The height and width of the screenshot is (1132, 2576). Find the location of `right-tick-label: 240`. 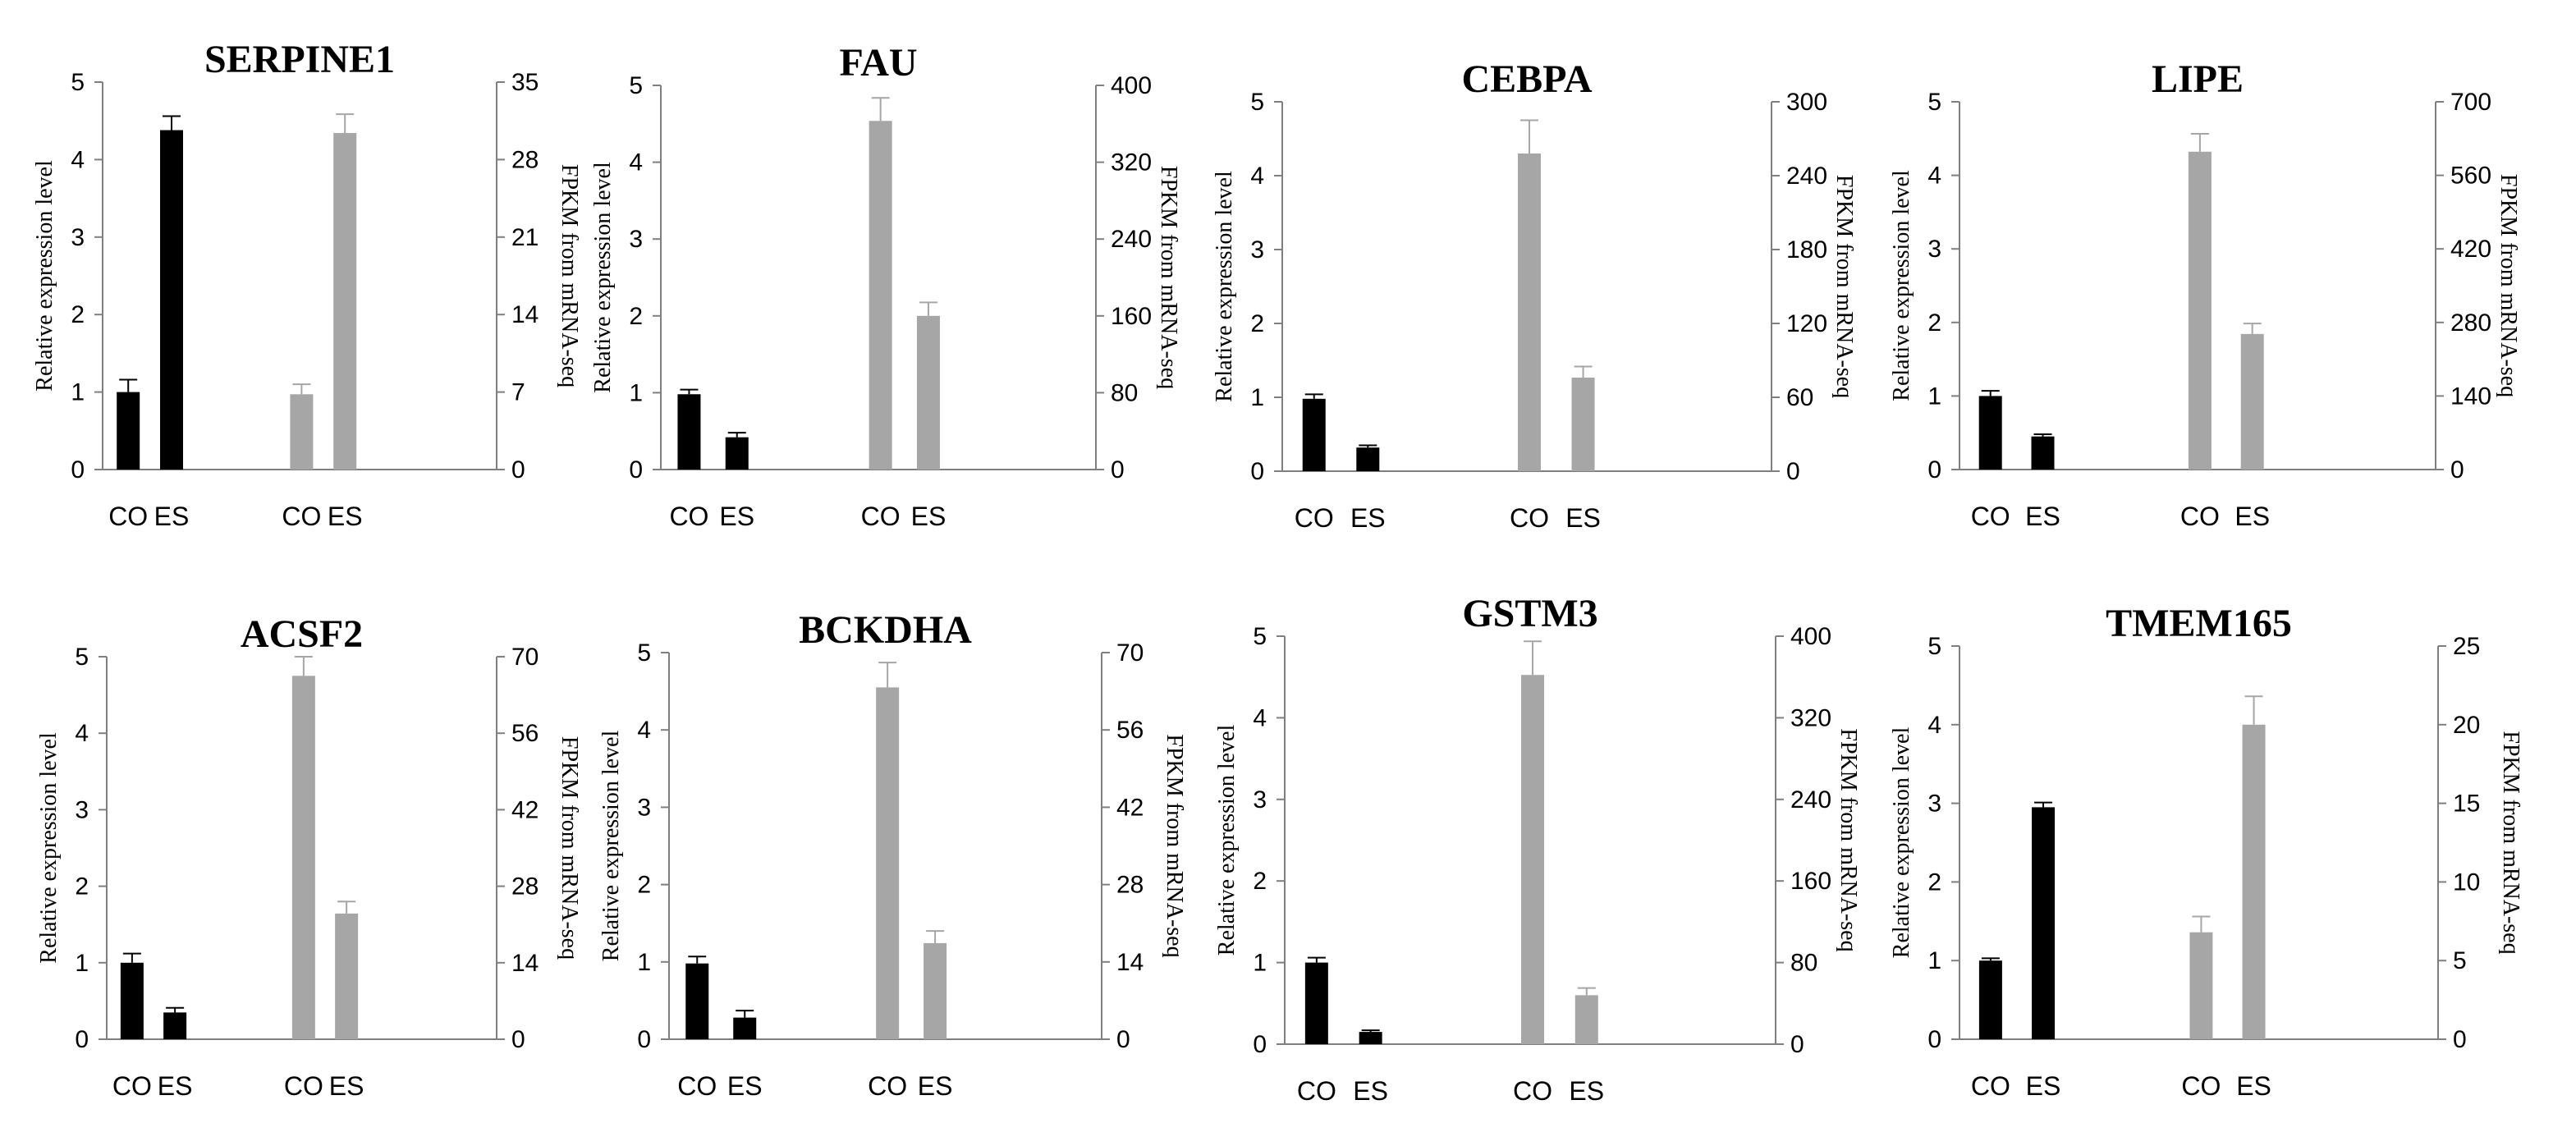

right-tick-label: 240 is located at coordinates (1807, 176).